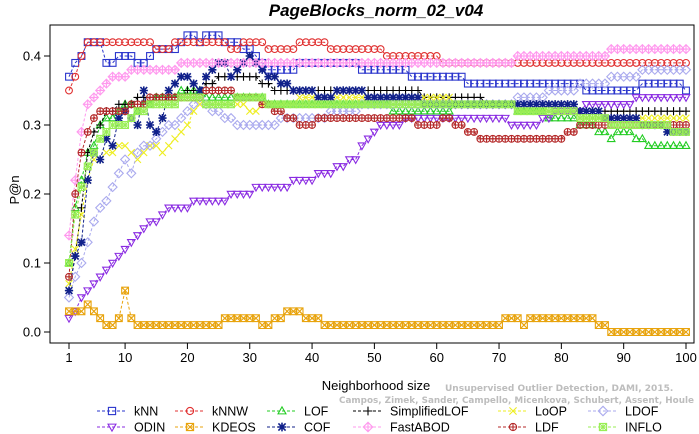 The image size is (699, 434). I want to click on y-tick-label: 0.4, so click(32, 56).